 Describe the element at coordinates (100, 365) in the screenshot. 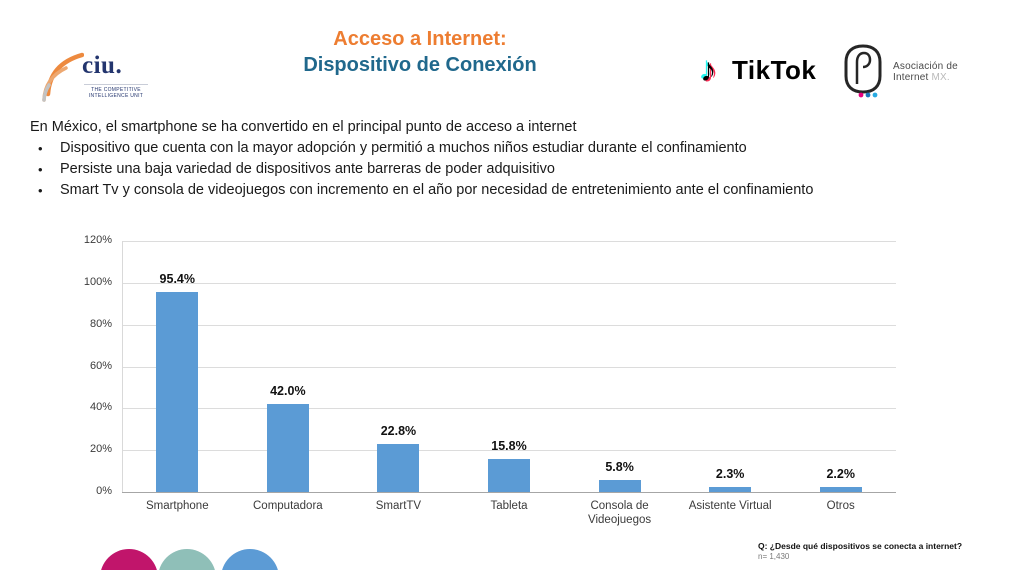

I see `y-tick-label: 60%` at that location.